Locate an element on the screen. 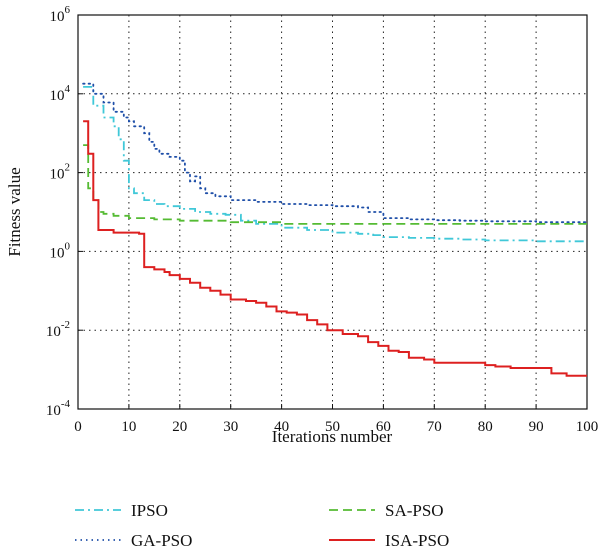  x-axis: 0 10 20 30 40 50 60 70 80 90 100 is located at coordinates (336, 419).